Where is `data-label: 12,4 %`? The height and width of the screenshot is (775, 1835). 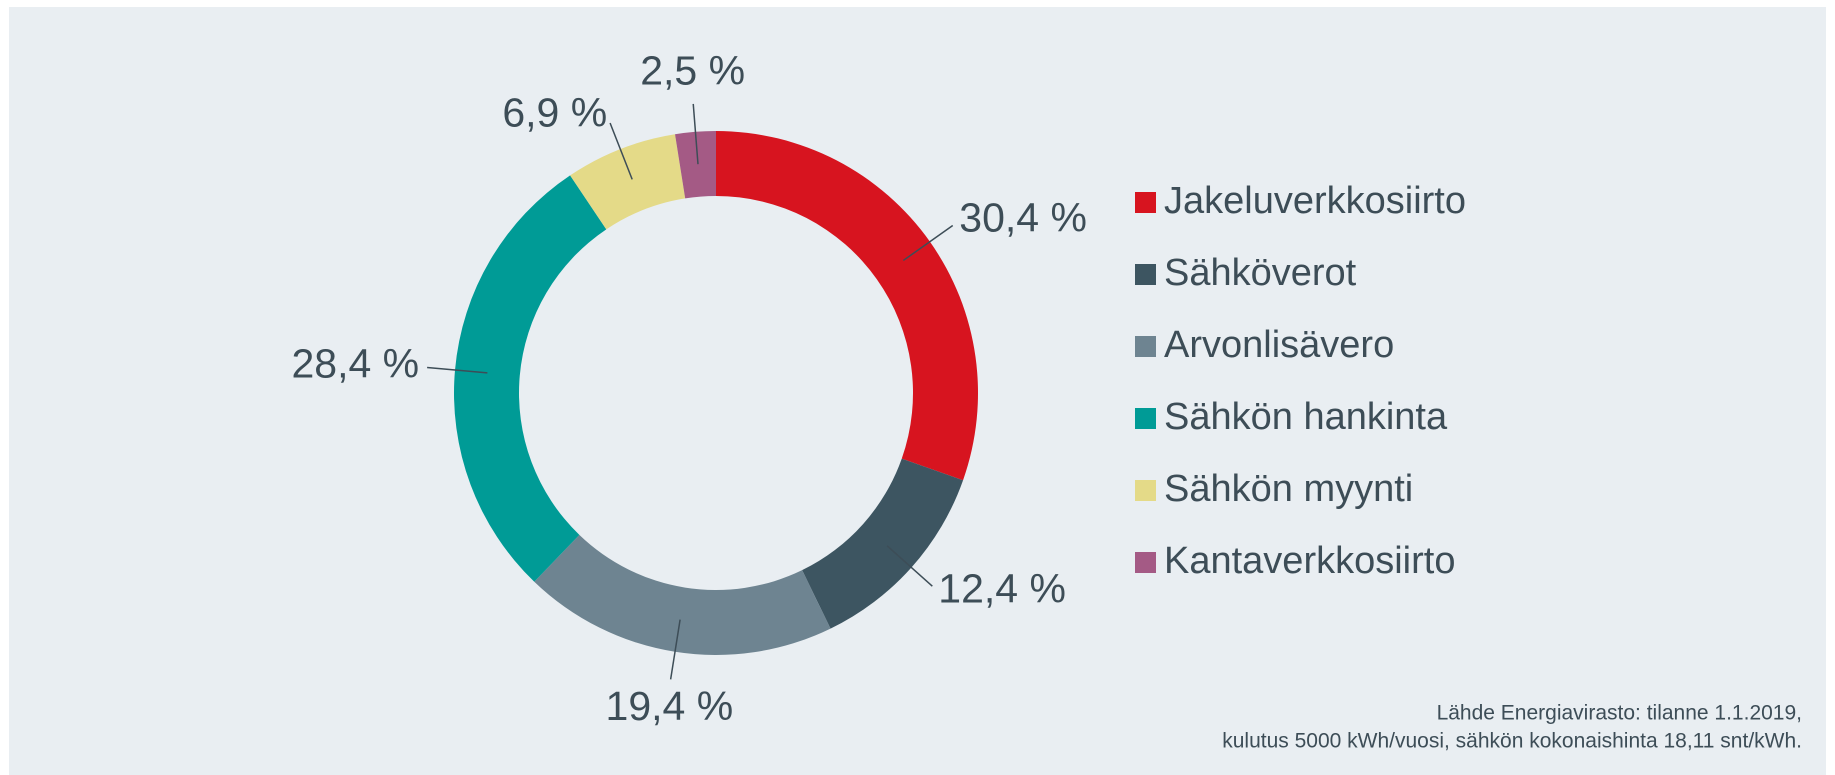
data-label: 12,4 % is located at coordinates (1002, 588).